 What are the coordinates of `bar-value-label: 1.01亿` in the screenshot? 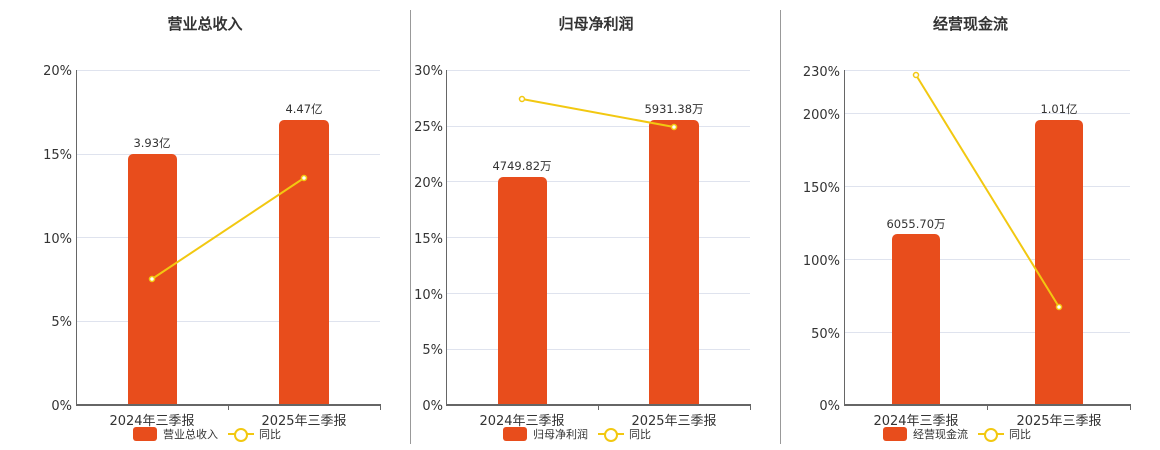 It's located at (1058, 109).